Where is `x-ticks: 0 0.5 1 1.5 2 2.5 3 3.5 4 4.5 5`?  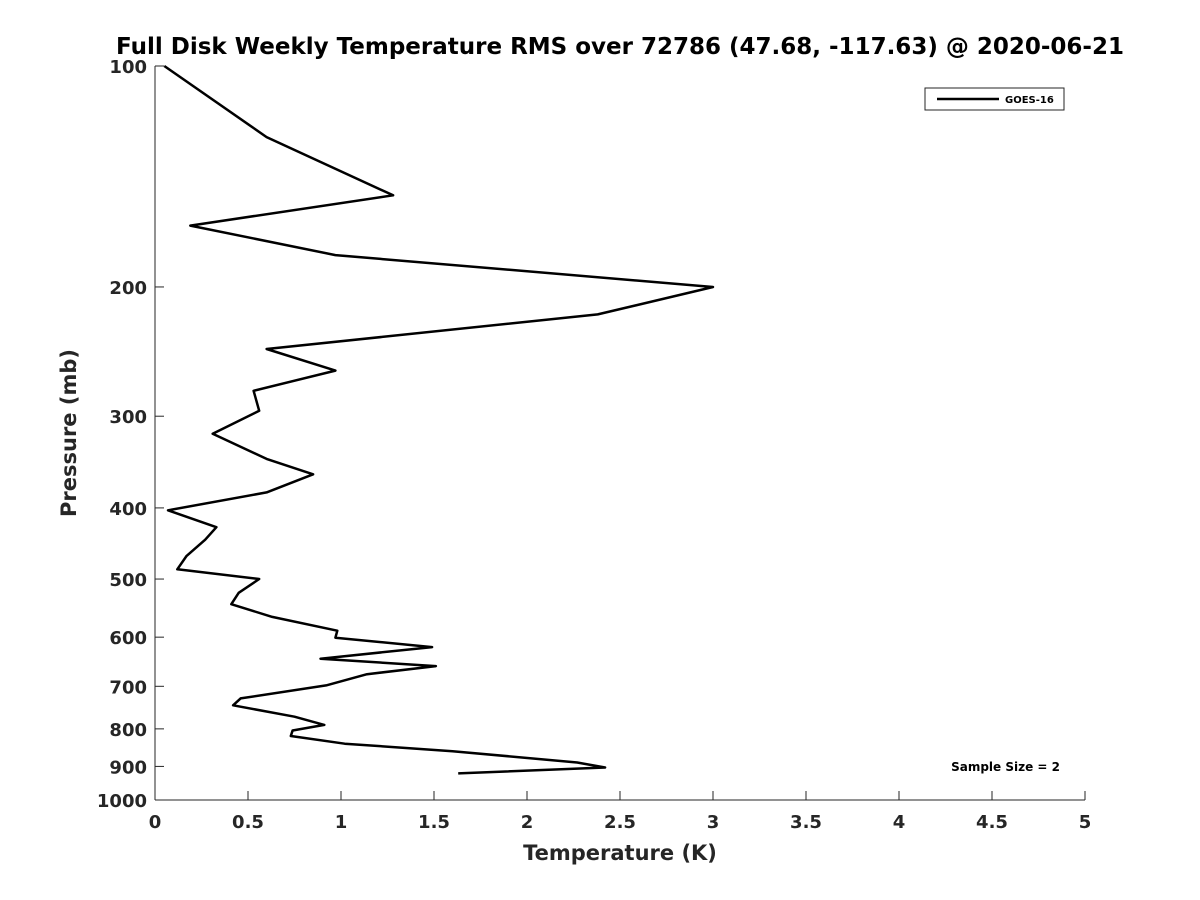
x-ticks: 0 0.5 1 1.5 2 2.5 3 3.5 4 4.5 5 is located at coordinates (620, 812).